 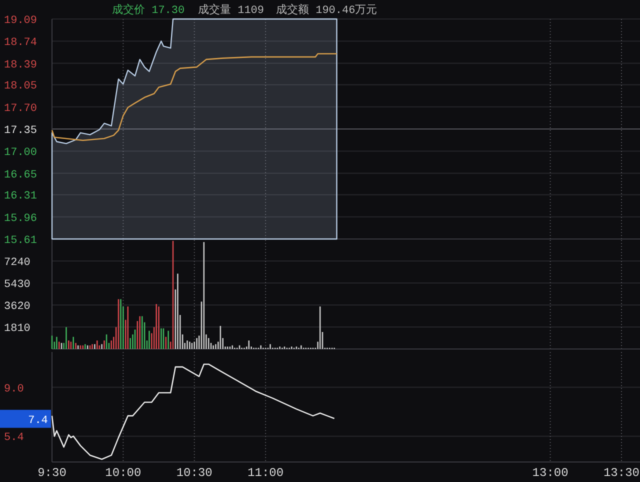 What do you see at coordinates (14, 389) in the screenshot?
I see `y-tick-label: 9.0` at bounding box center [14, 389].